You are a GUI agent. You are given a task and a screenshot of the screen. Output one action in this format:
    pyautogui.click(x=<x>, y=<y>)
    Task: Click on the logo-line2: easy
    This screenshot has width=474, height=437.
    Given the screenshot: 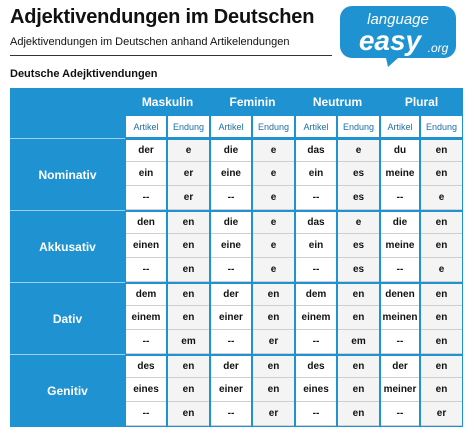 What is the action you would take?
    pyautogui.click(x=391, y=40)
    